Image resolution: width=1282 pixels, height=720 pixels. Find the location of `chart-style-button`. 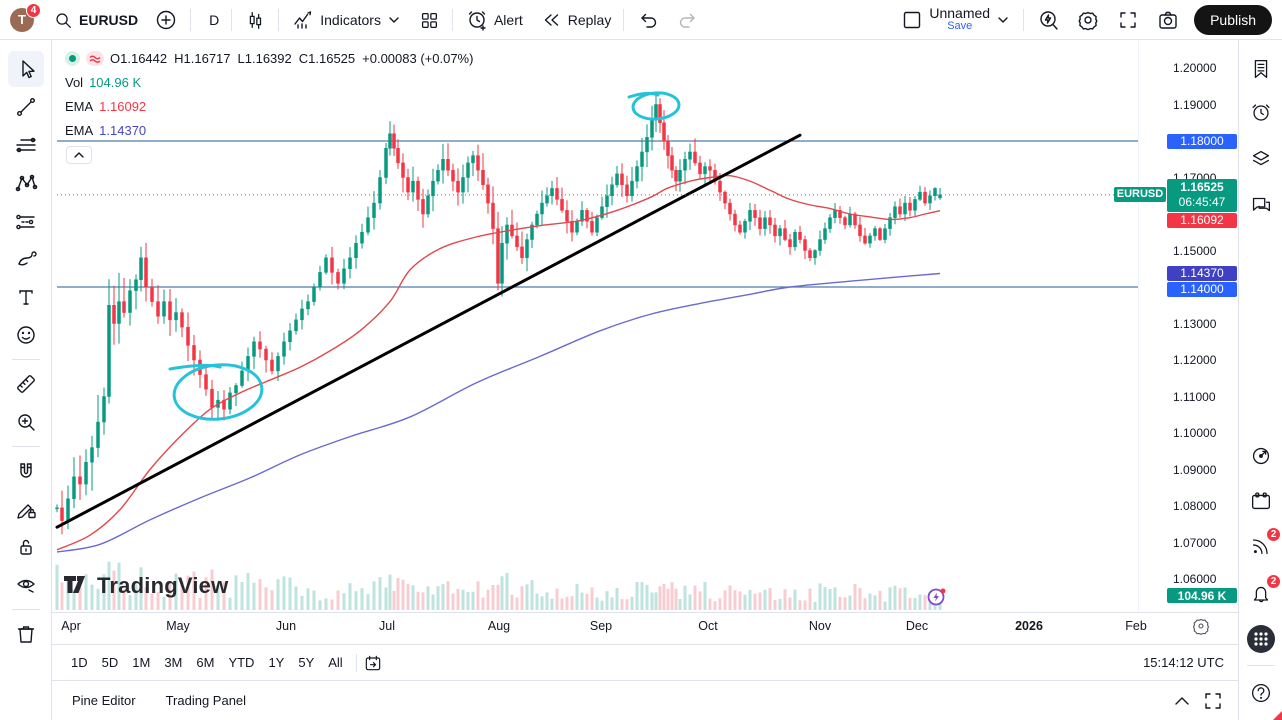

chart-style-button is located at coordinates (255, 20).